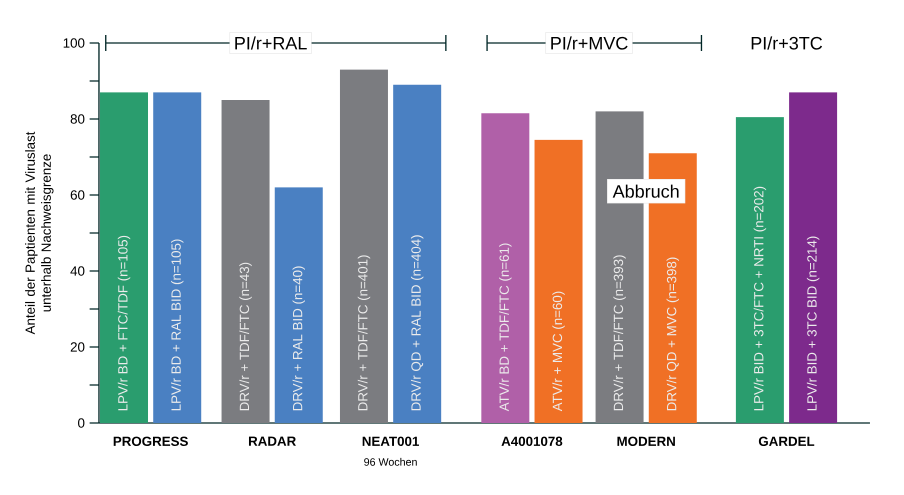  What do you see at coordinates (532, 441) in the screenshot?
I see `text: A4001078` at bounding box center [532, 441].